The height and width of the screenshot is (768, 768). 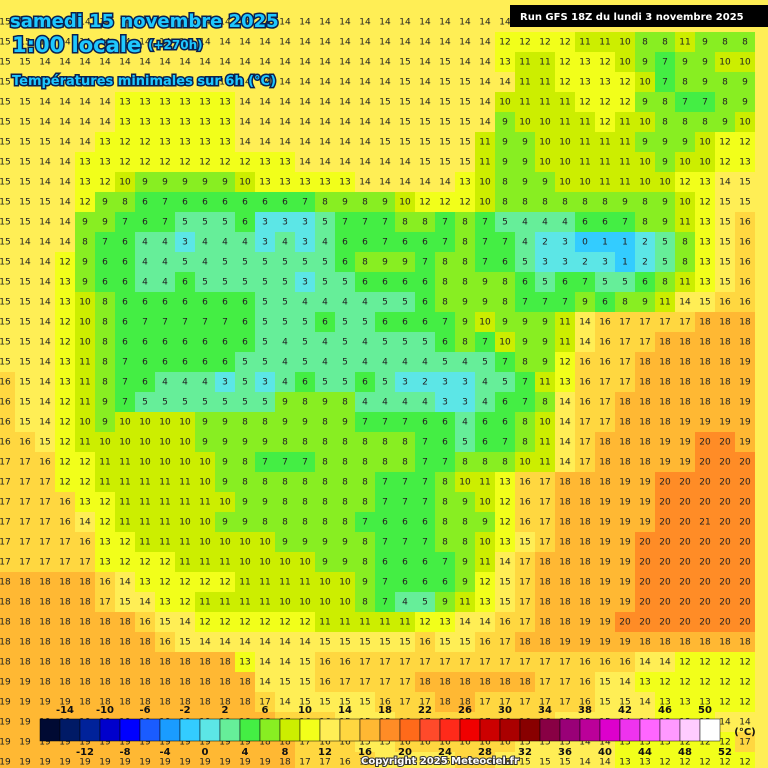 What do you see at coordinates (425, 603) in the screenshot?
I see `temp-value: 5` at bounding box center [425, 603].